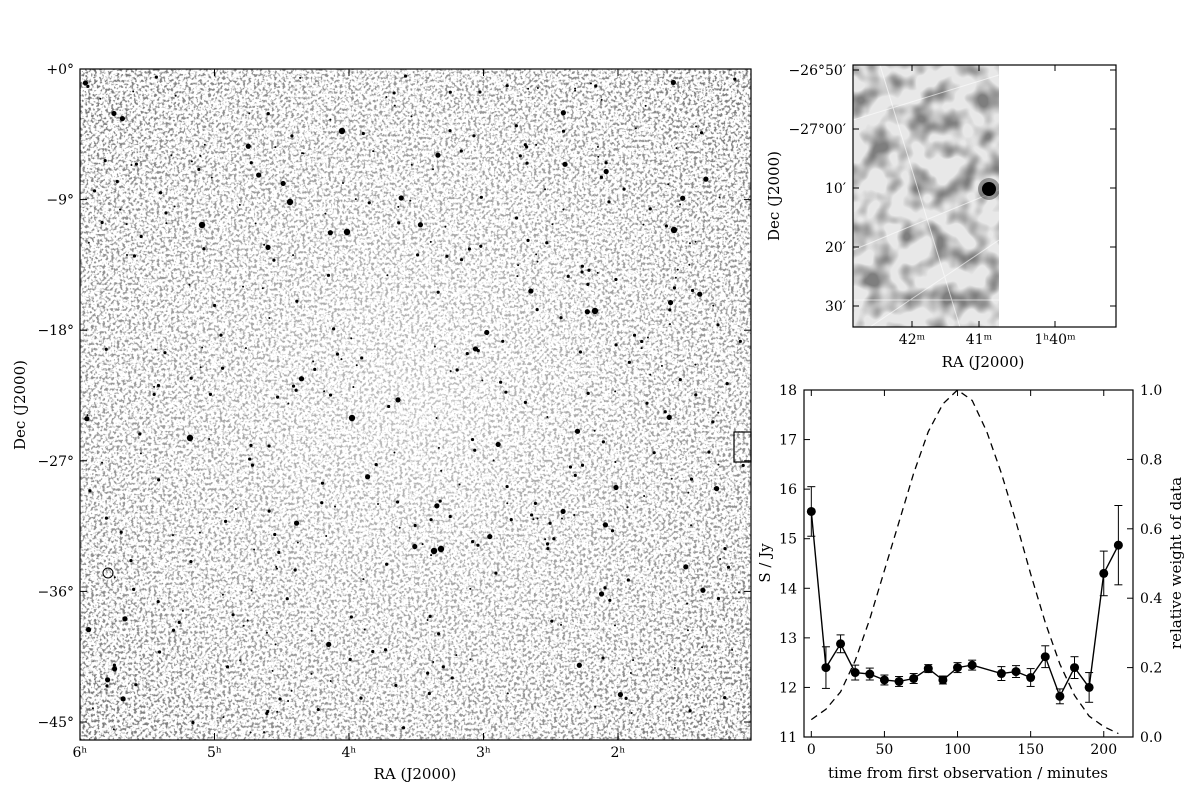 The width and height of the screenshot is (1200, 800). I want to click on lc-y-tick-label: 18, so click(788, 391).